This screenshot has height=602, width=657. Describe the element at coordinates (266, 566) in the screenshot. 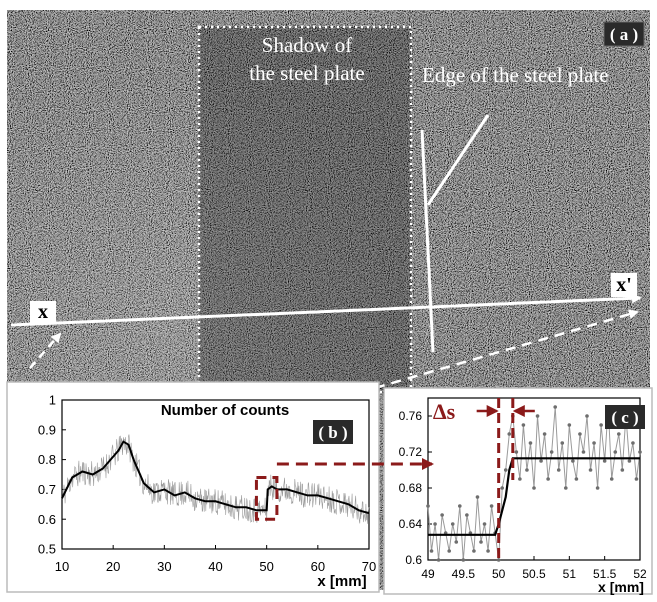

I see `panel-b-x-tick-label: 50` at that location.